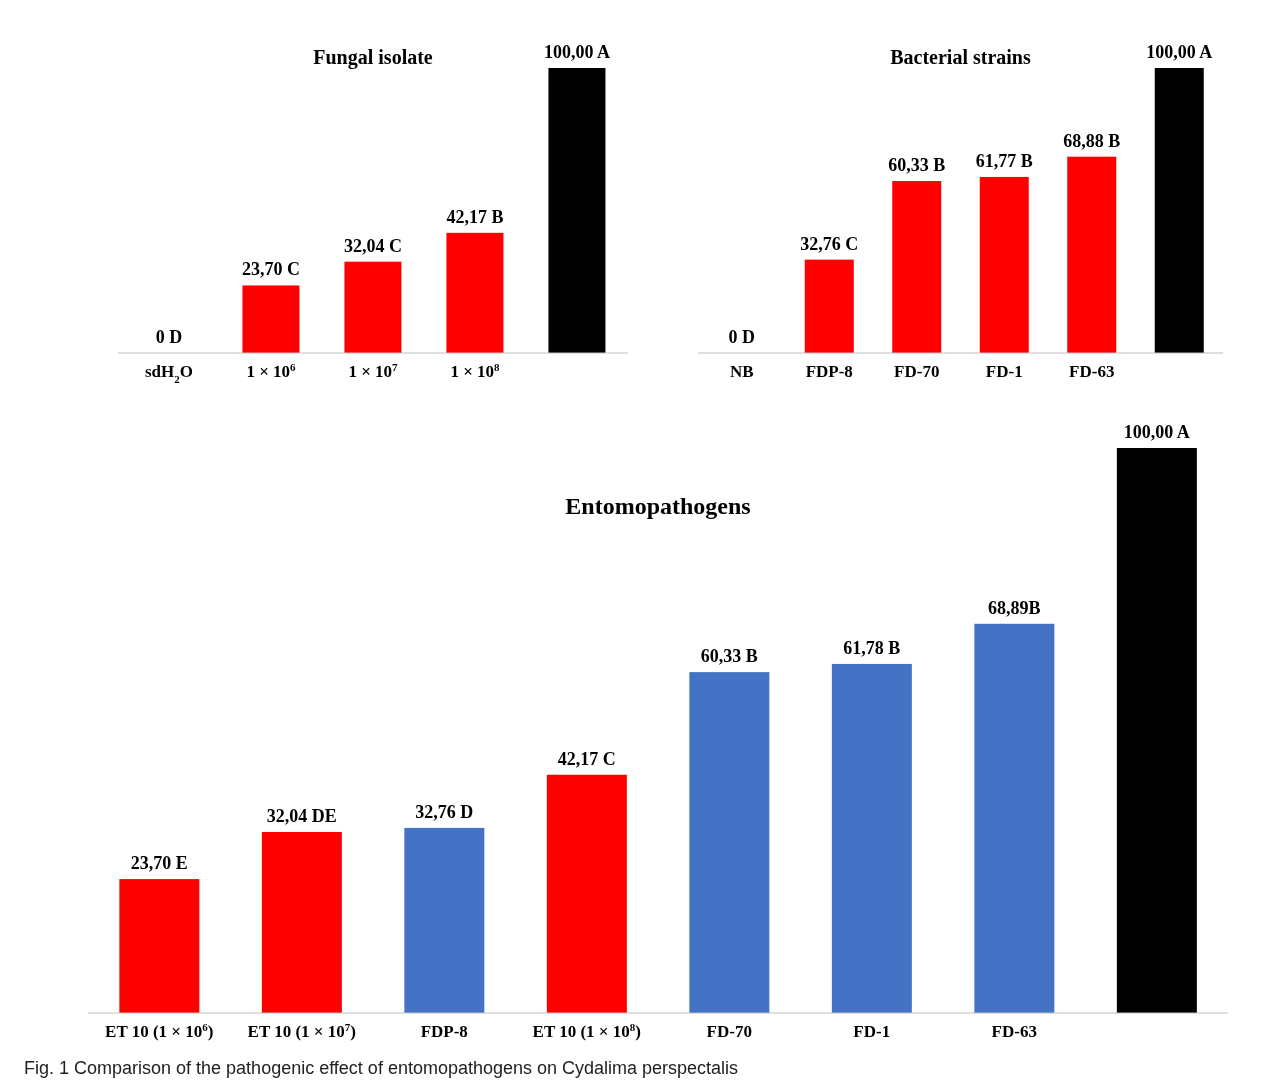 The height and width of the screenshot is (1084, 1280). What do you see at coordinates (444, 811) in the screenshot?
I see `data-label: 32,76 D` at bounding box center [444, 811].